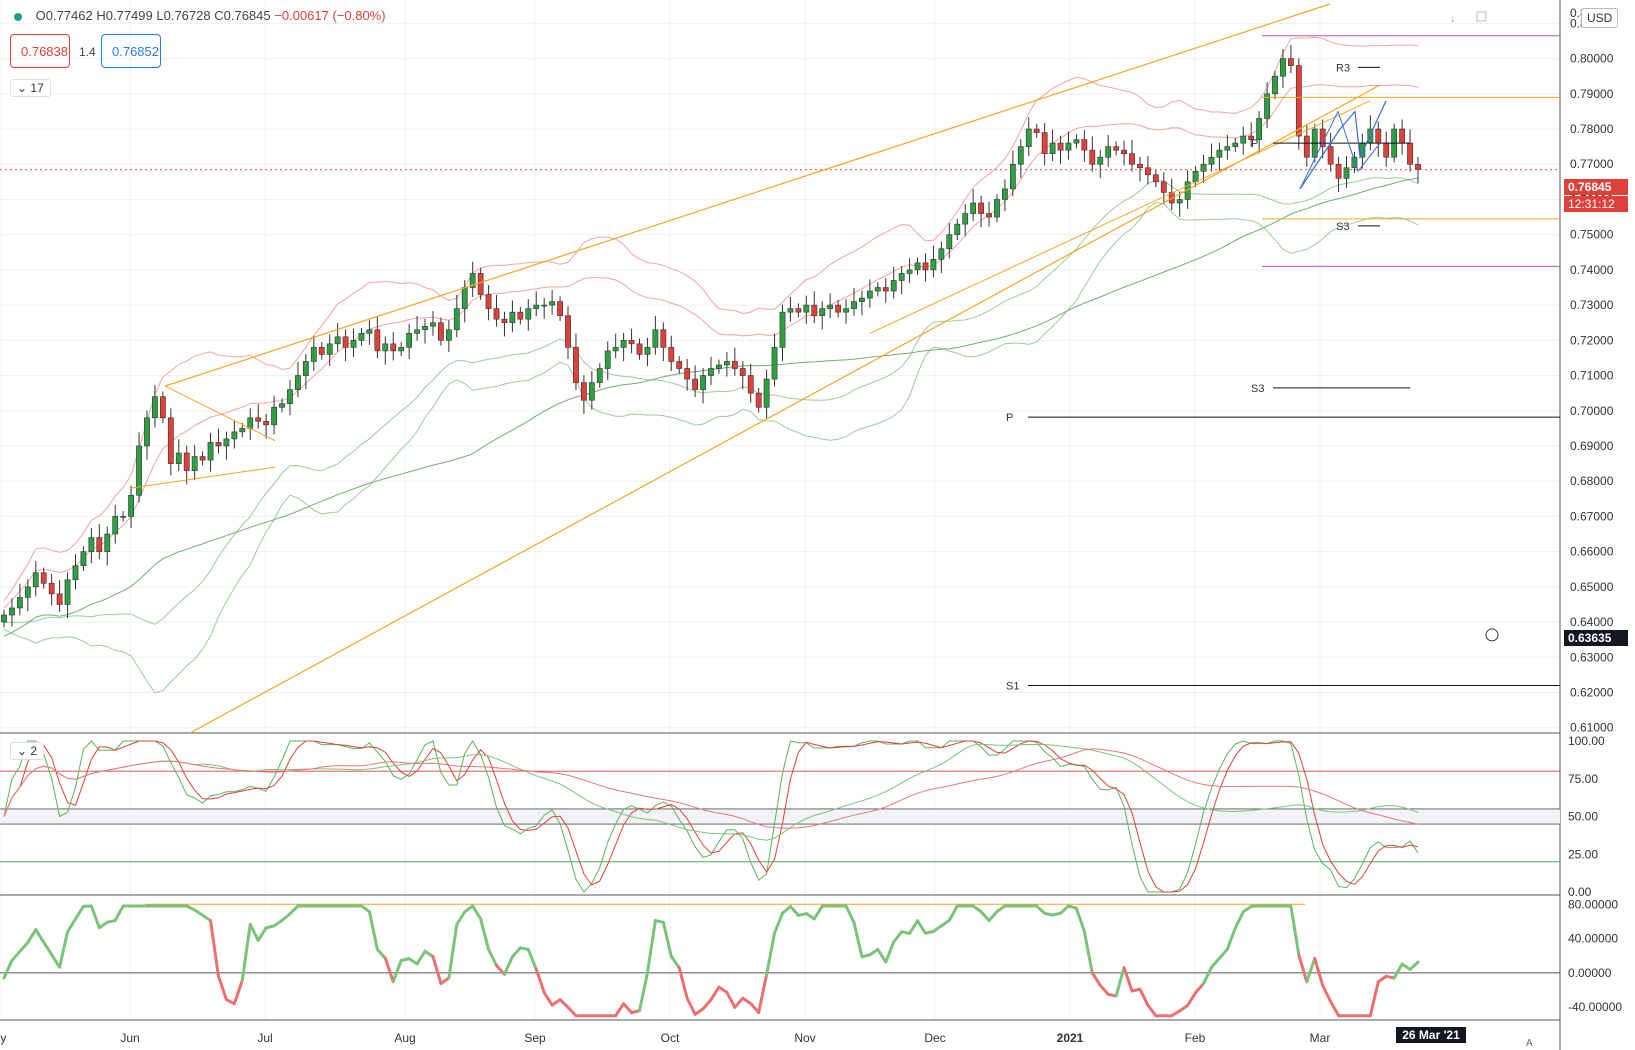  Describe the element at coordinates (780, 816) in the screenshot. I see `osc1-neutral-band` at that location.